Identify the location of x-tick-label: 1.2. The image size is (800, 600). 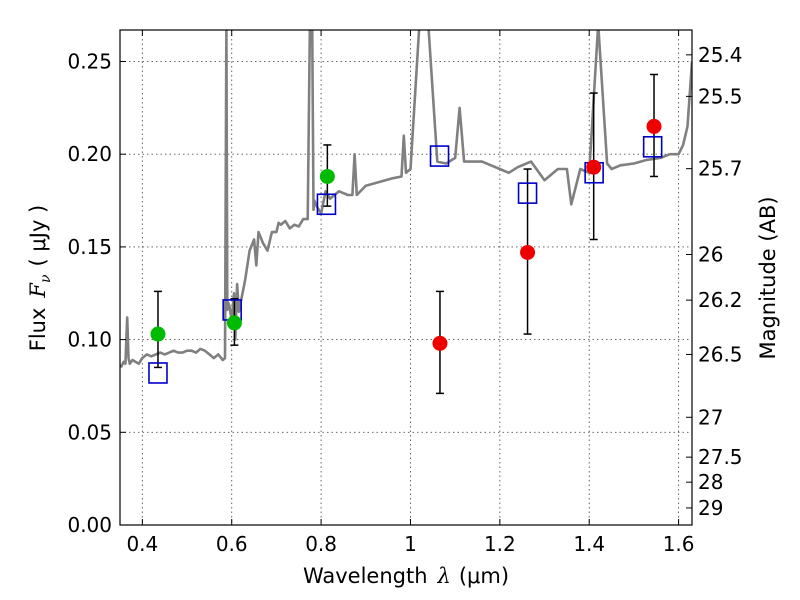
(500, 544).